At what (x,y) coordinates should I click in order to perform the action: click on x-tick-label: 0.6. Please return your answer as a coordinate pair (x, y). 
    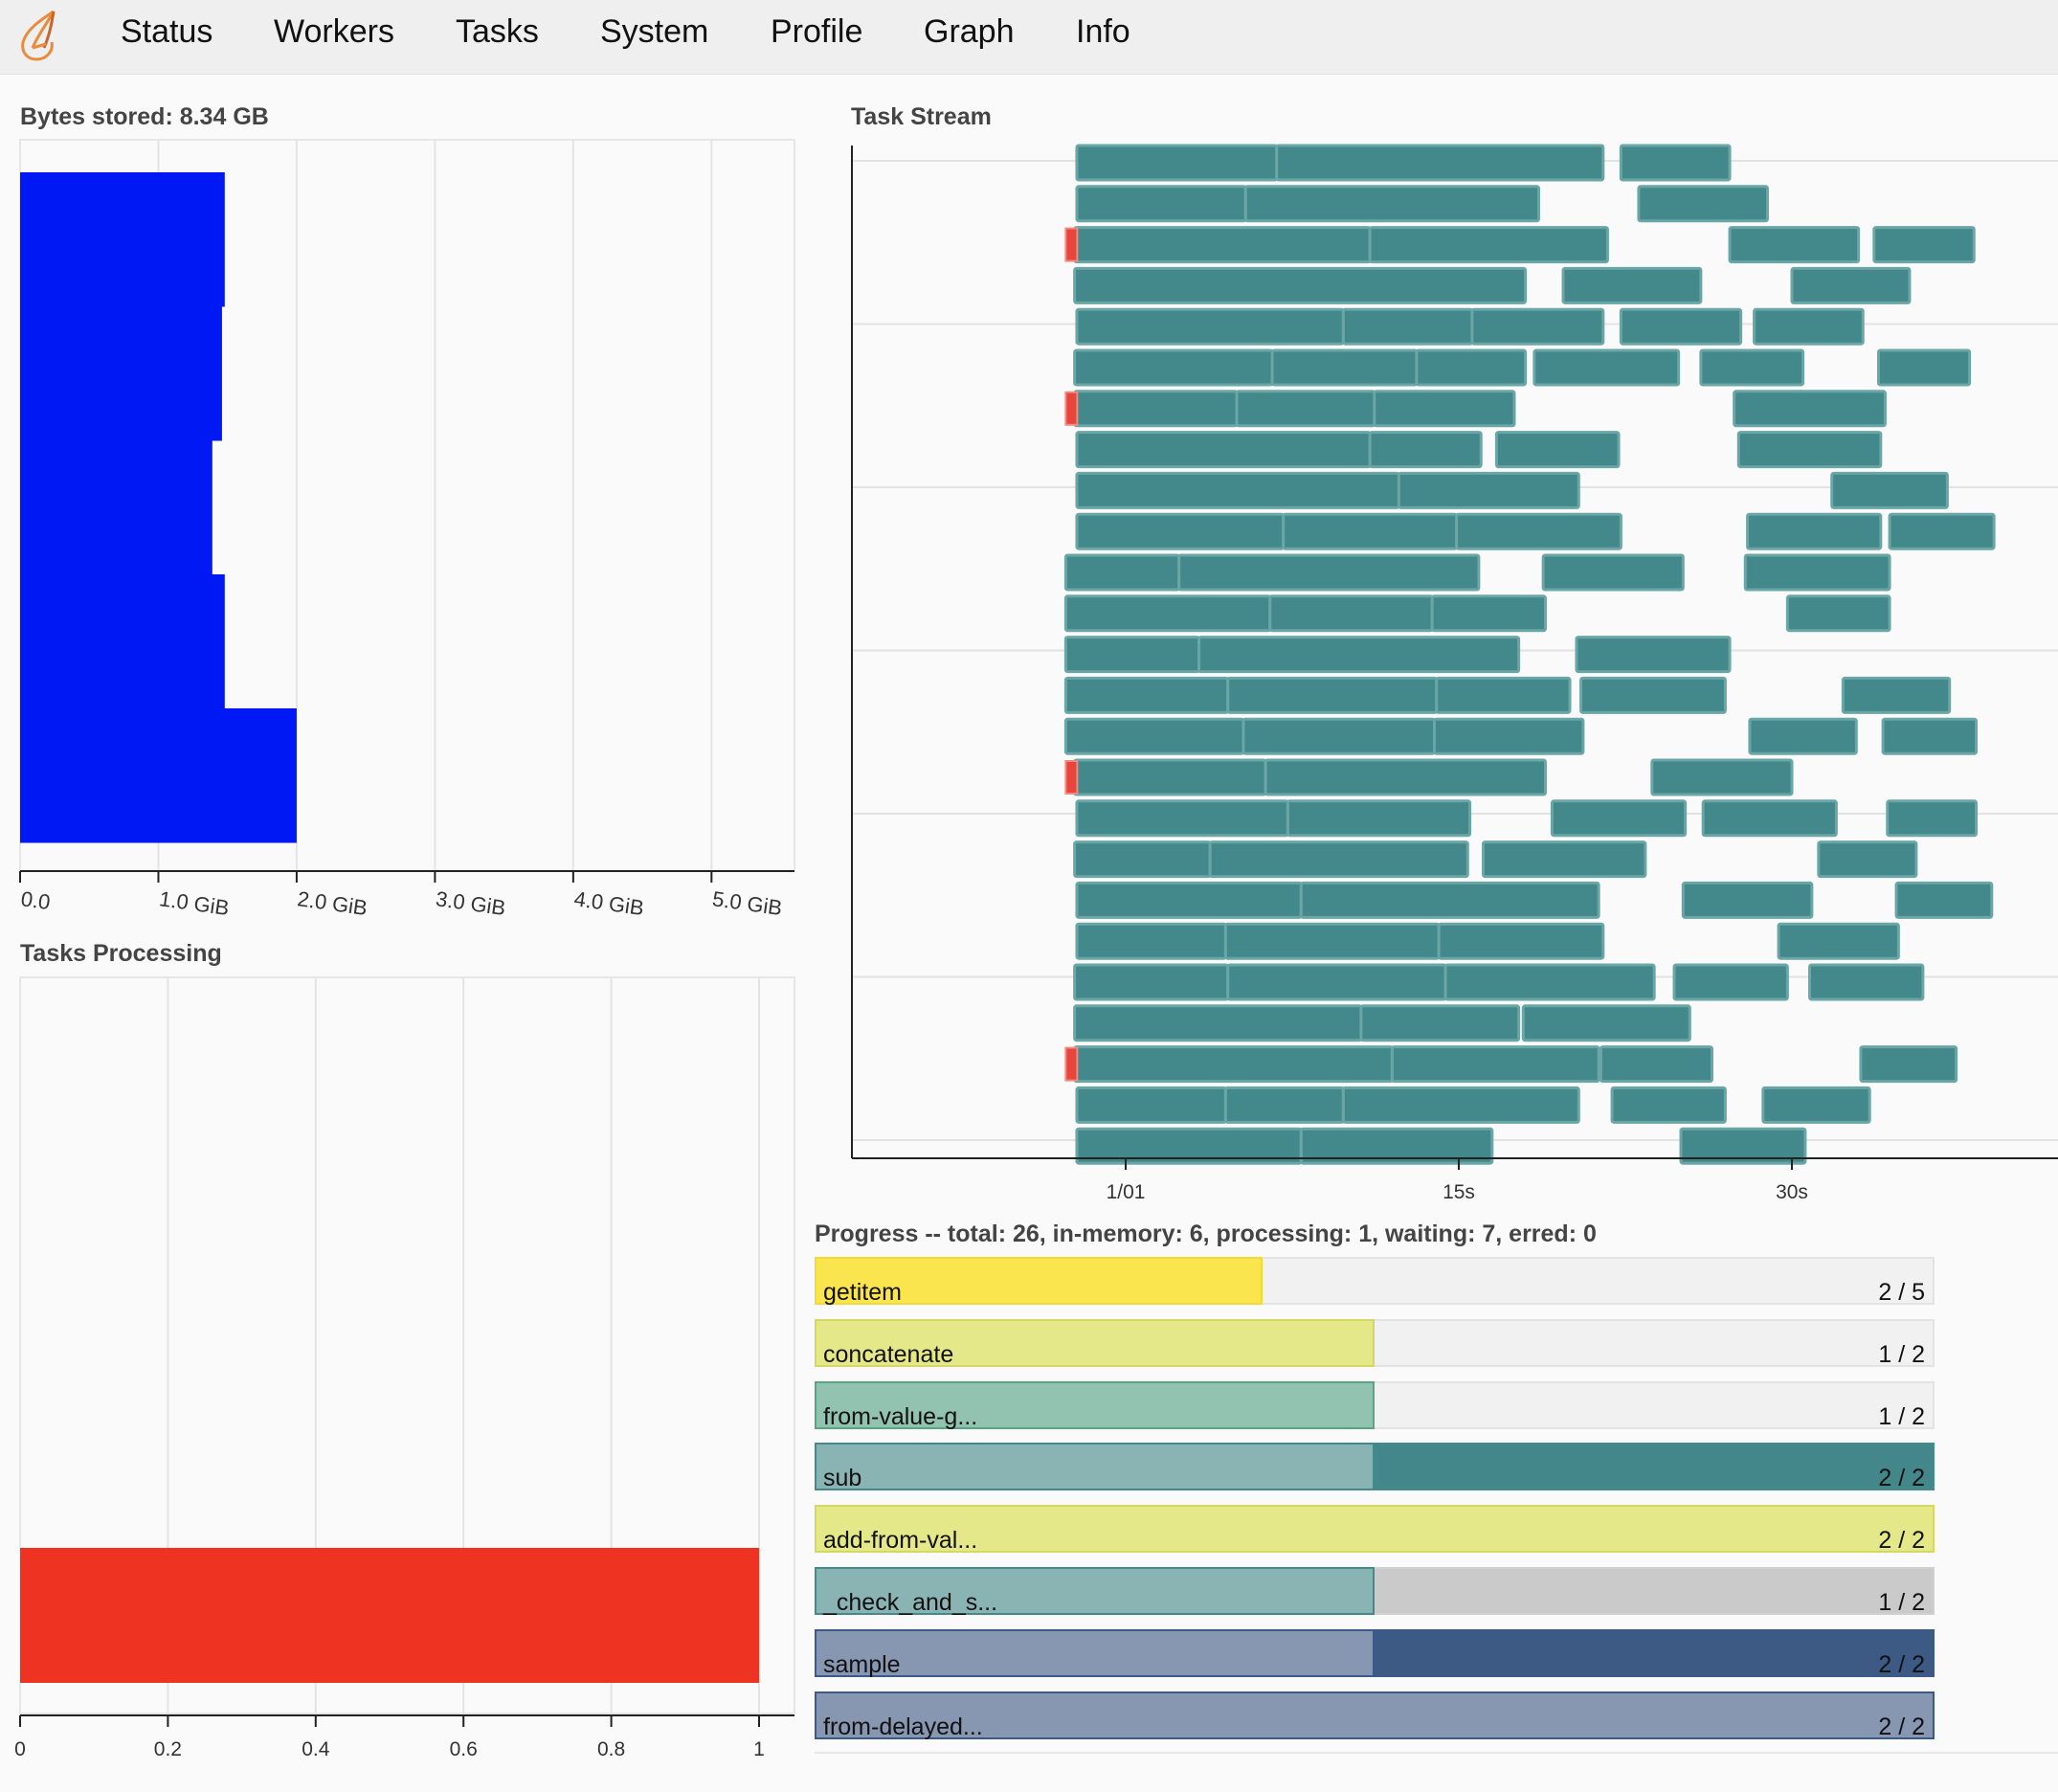
    Looking at the image, I should click on (464, 1749).